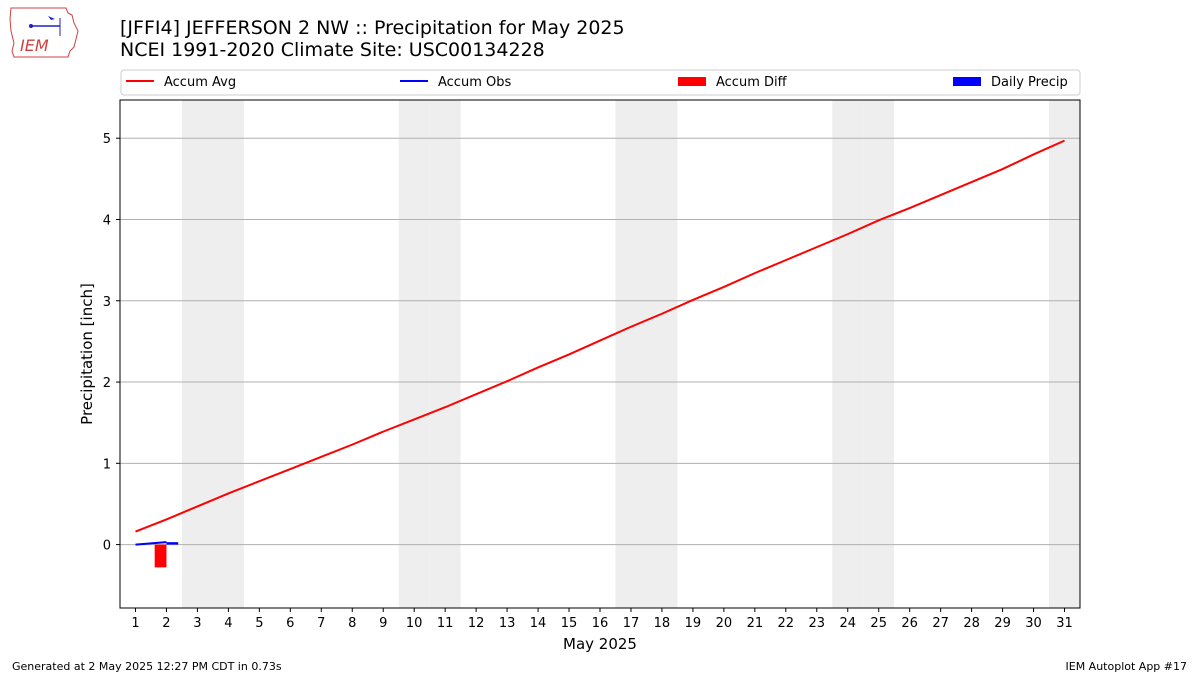 The width and height of the screenshot is (1200, 675). I want to click on x-tick-label: 1, so click(135, 623).